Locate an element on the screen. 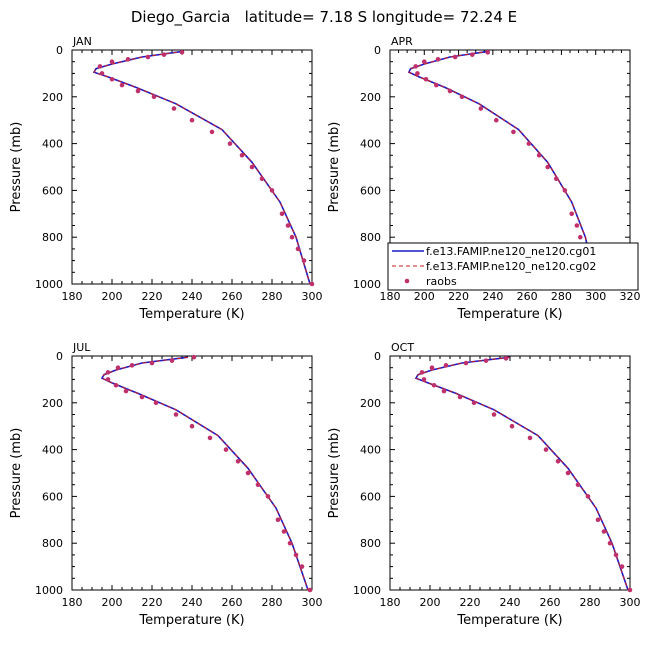 The height and width of the screenshot is (648, 648). panel-label: APR is located at coordinates (402, 41).